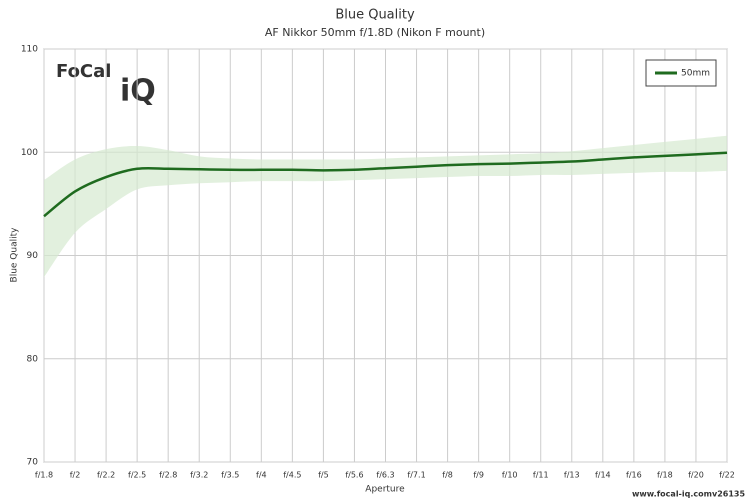  I want to click on logo-text: FoCal, so click(83, 71).